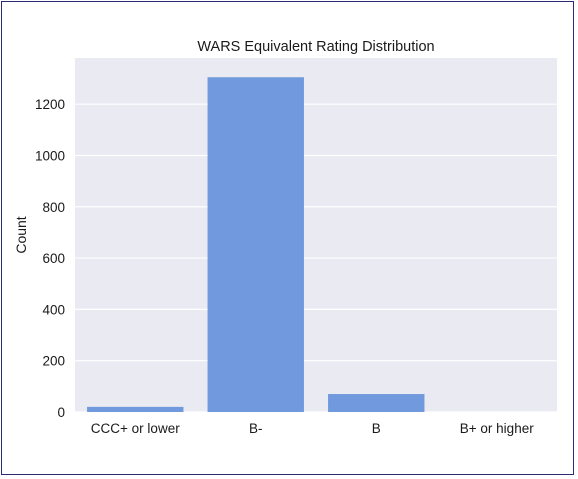  I want to click on x-tick-label: CCC+ or lower, so click(135, 428).